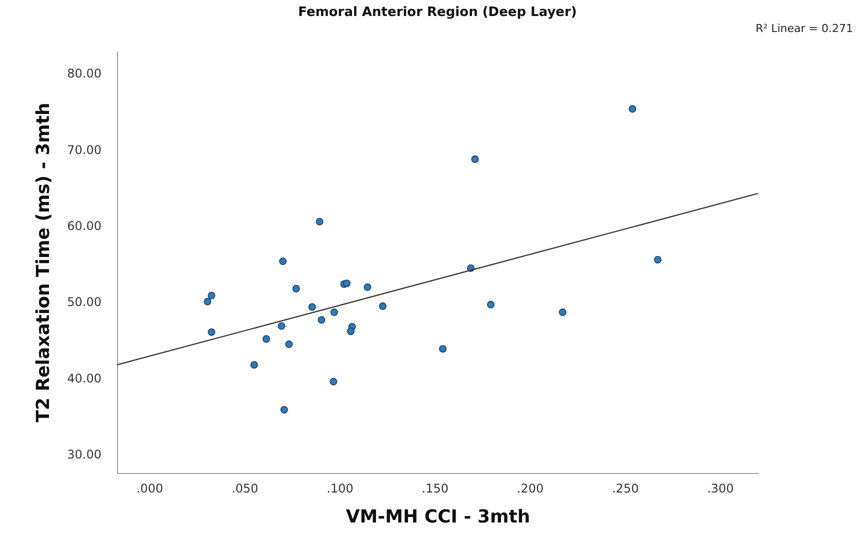 This screenshot has height=546, width=862. What do you see at coordinates (720, 489) in the screenshot?
I see `x-tick-label: .300` at bounding box center [720, 489].